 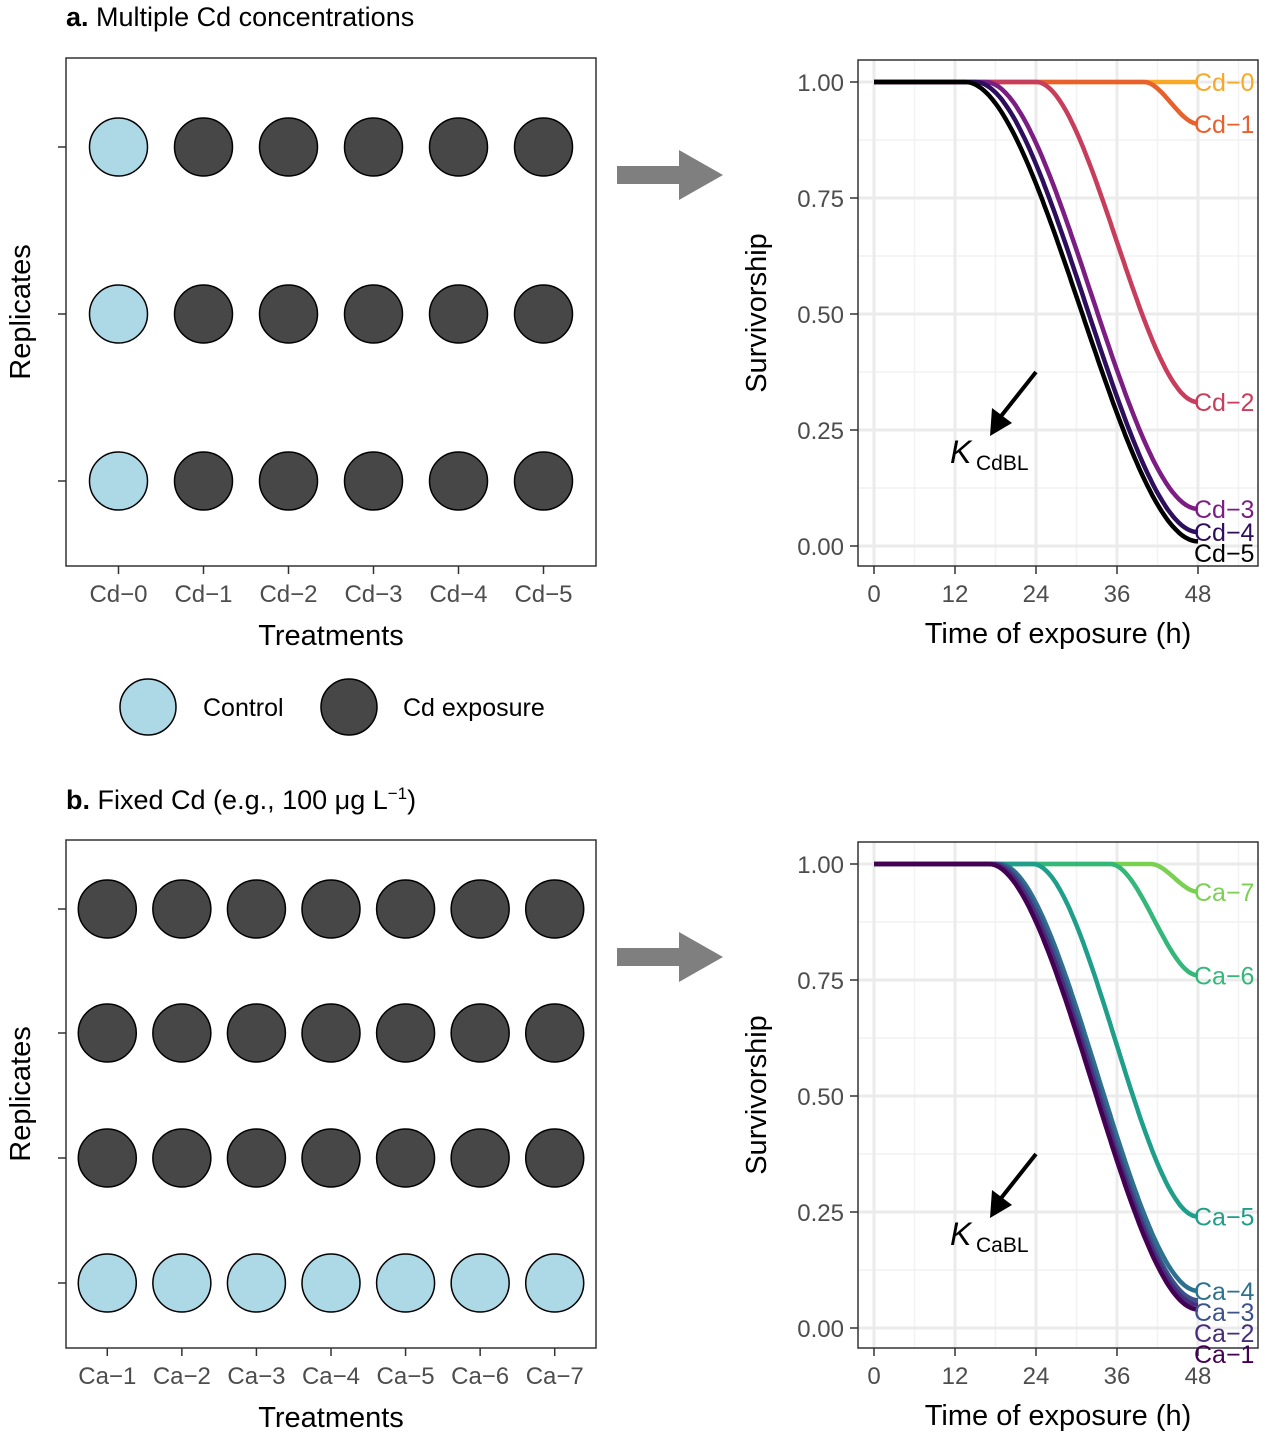 I want to click on treatment-tick-label: Ca−7, so click(x=555, y=1376).